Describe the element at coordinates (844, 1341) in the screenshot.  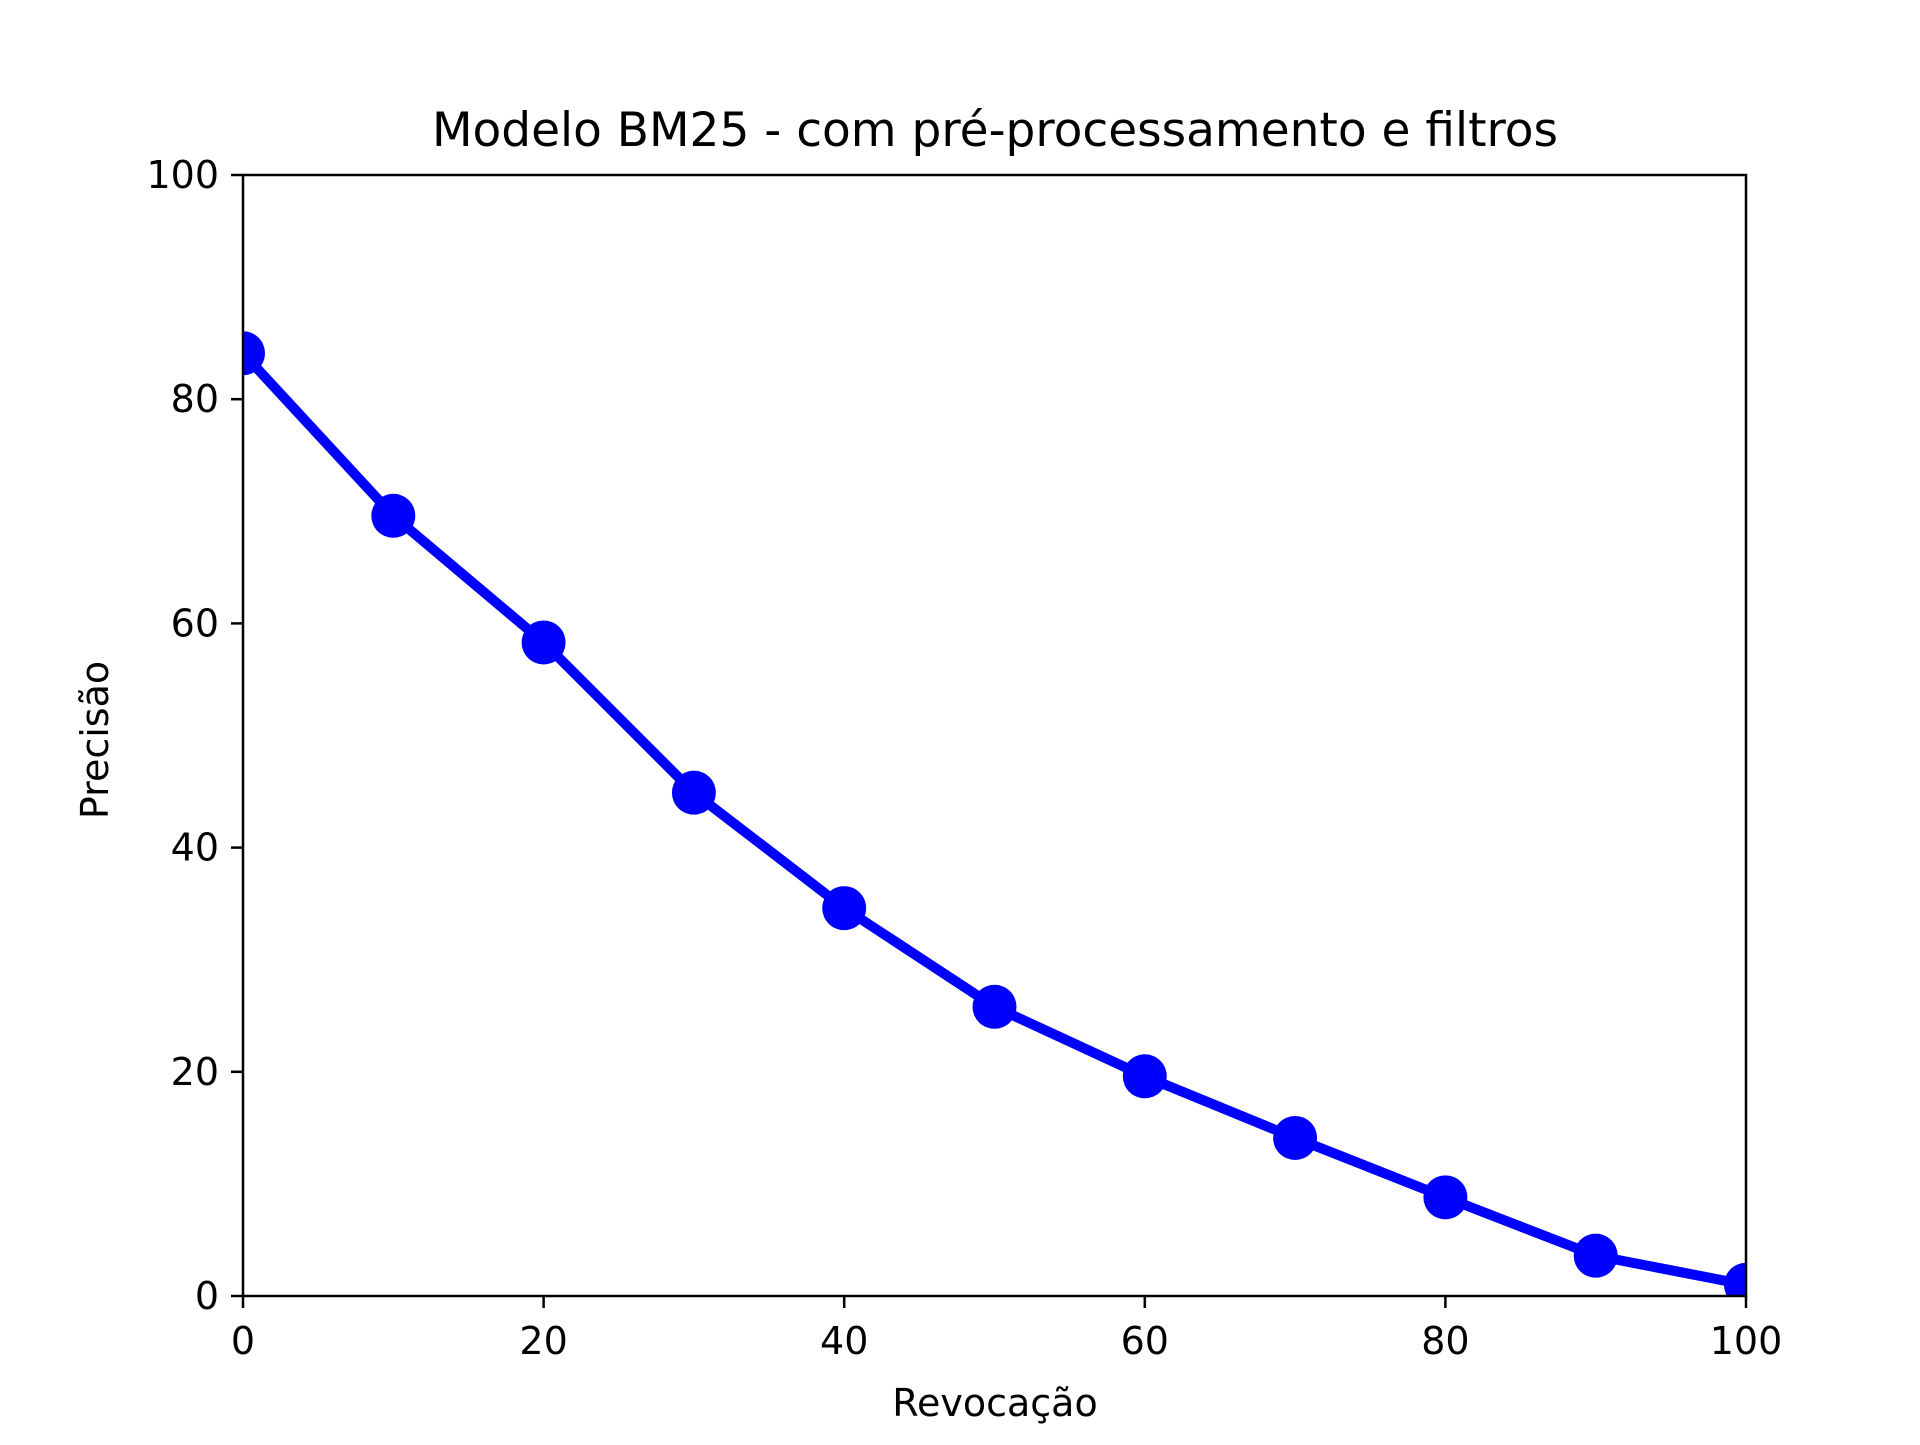
I see `x-tick-label: 40` at that location.